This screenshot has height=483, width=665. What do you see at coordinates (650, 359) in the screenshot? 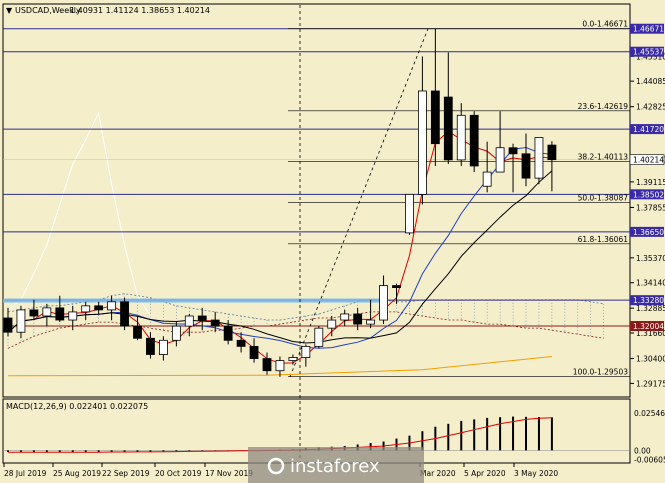
I see `price-tick-label: 1.30400` at bounding box center [650, 359].